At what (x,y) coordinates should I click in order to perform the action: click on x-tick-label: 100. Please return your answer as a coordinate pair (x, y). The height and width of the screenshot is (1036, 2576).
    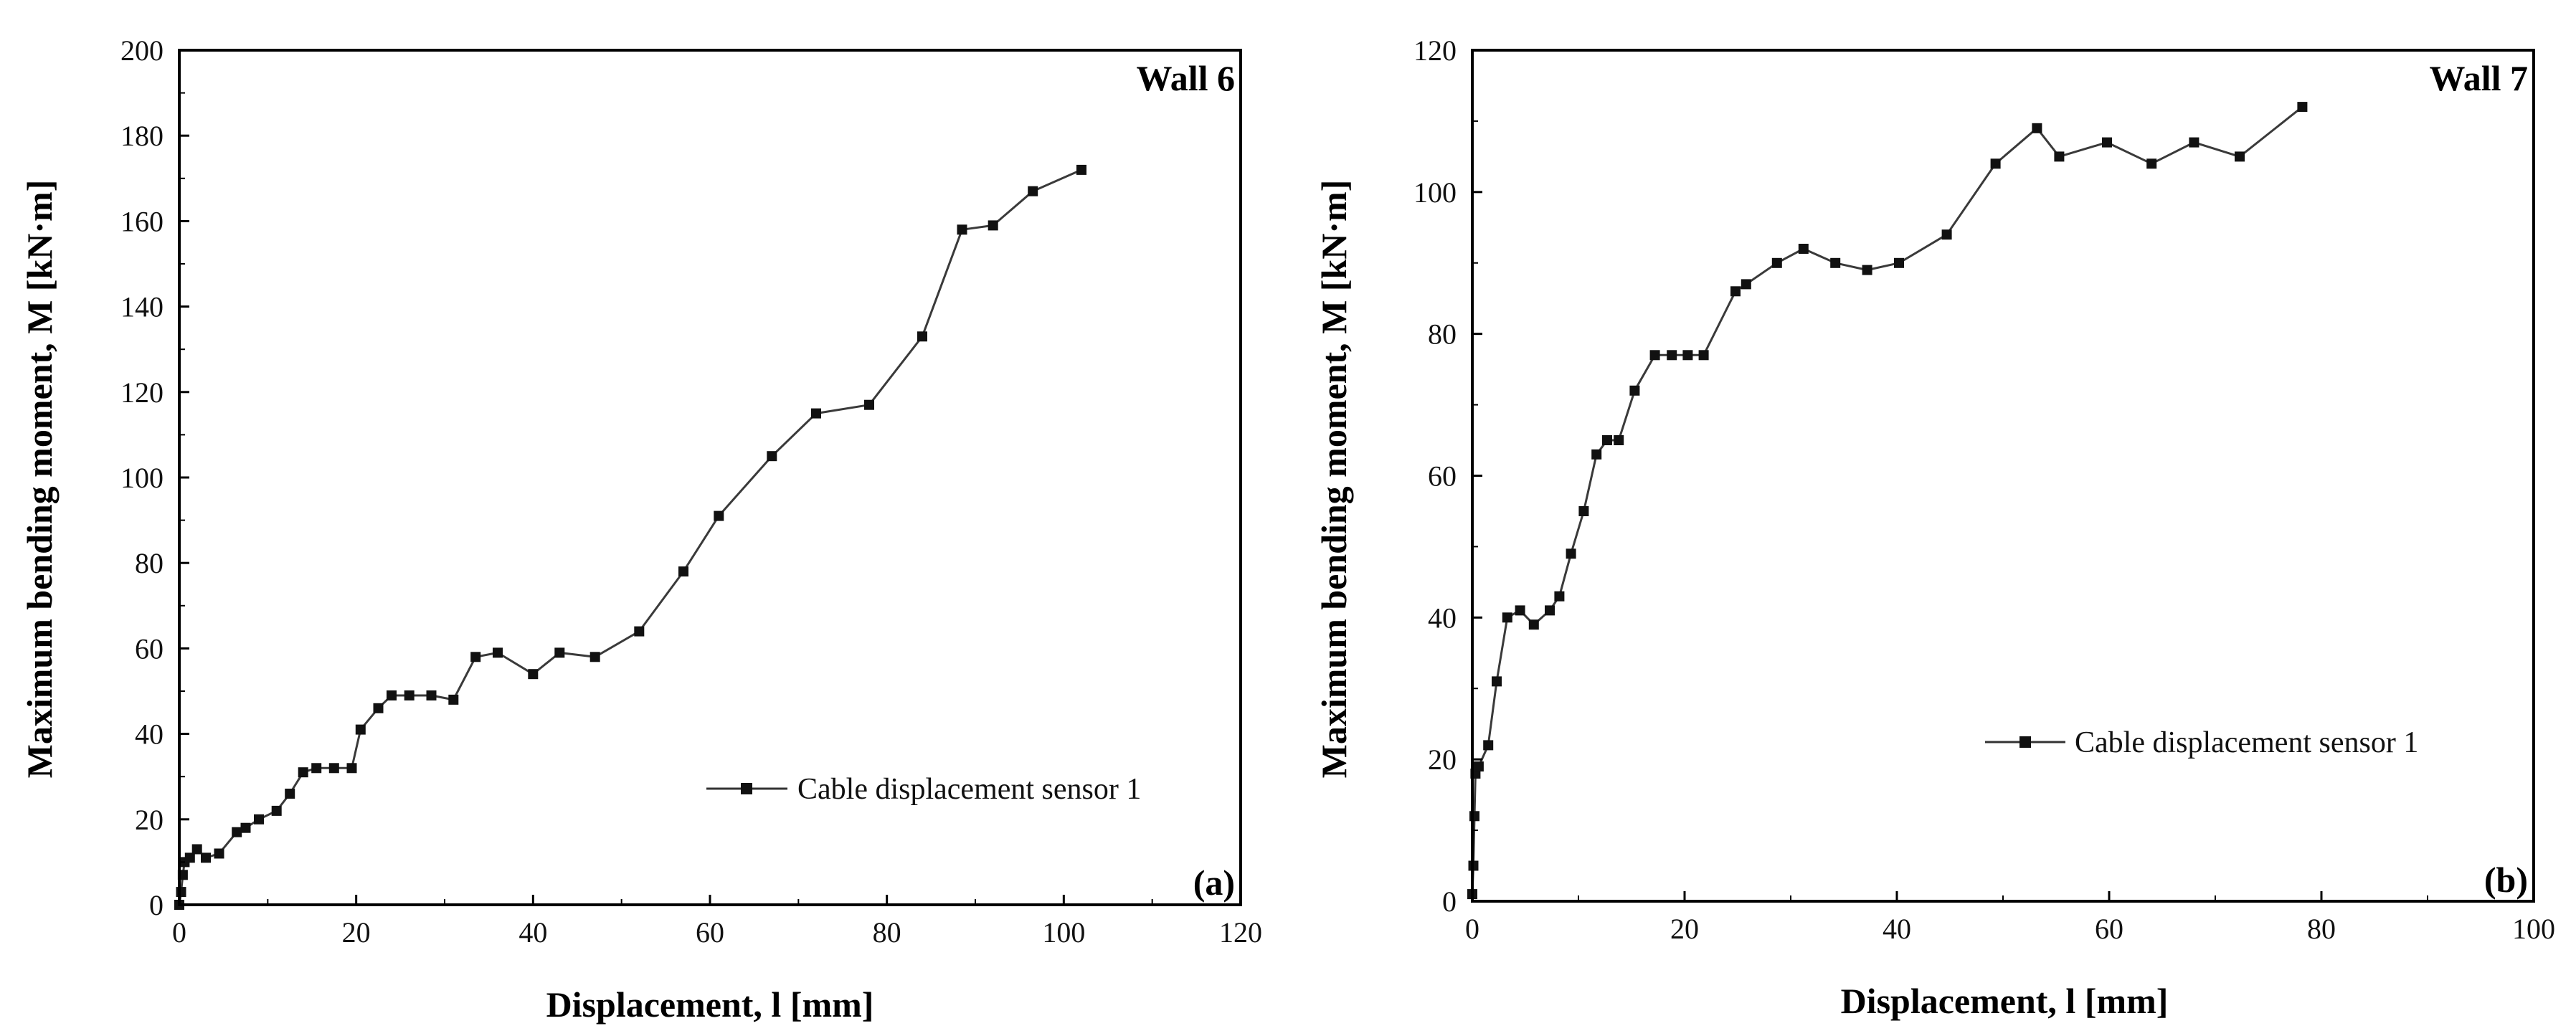
    Looking at the image, I should click on (1063, 932).